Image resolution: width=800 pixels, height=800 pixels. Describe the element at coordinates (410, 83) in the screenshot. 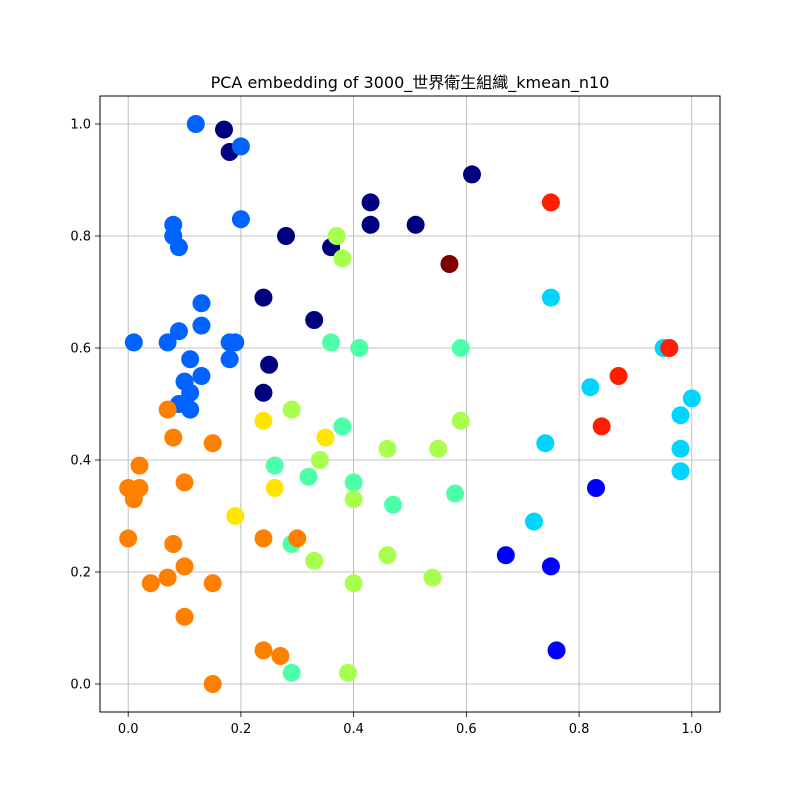

I see `chart-title: PCA embedding of 3000_世界衛生組織_kmean_n10` at that location.